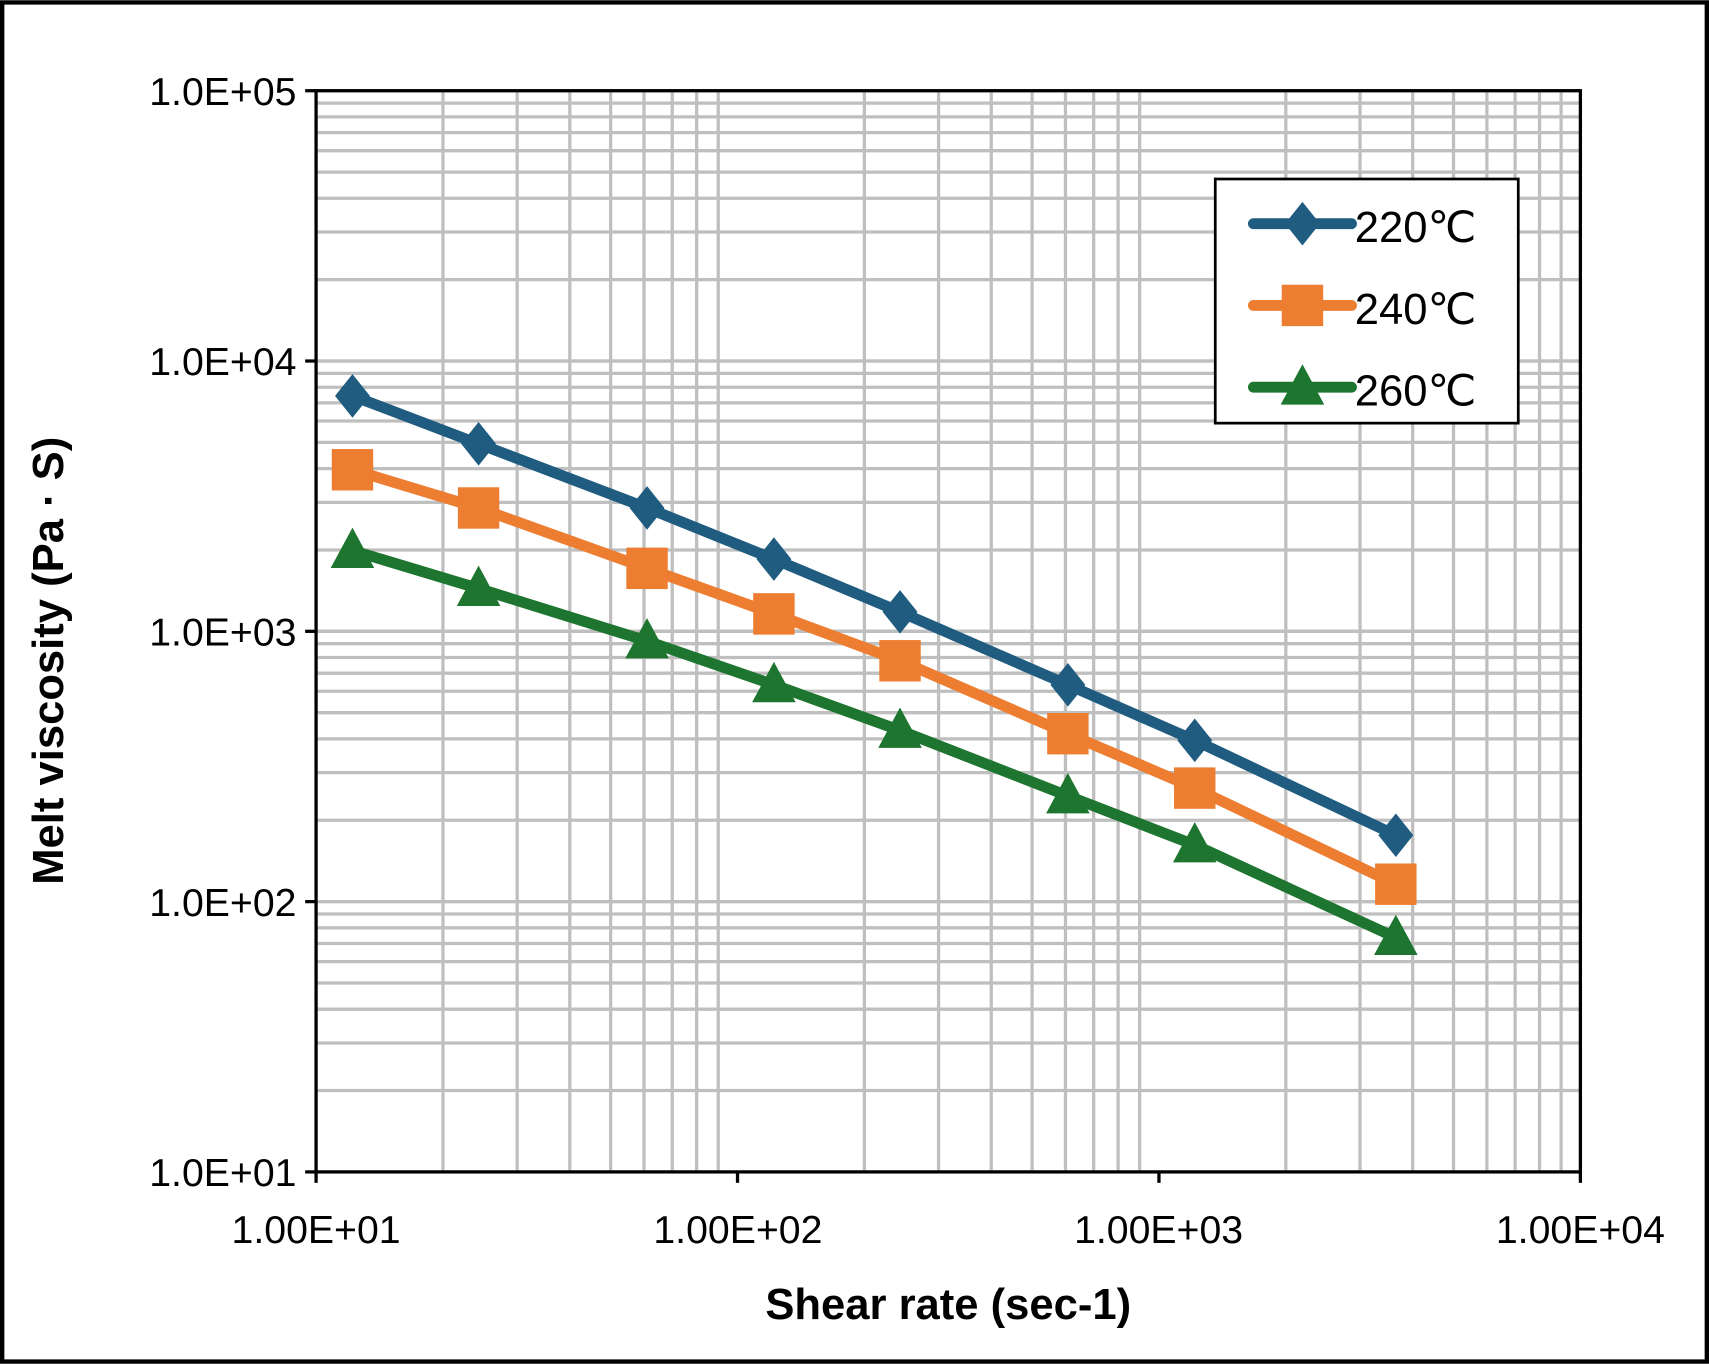  I want to click on x-tick-labels: 1.00E+01 1.00E+02 1.00E+03 1.00E+04, so click(948, 1230).